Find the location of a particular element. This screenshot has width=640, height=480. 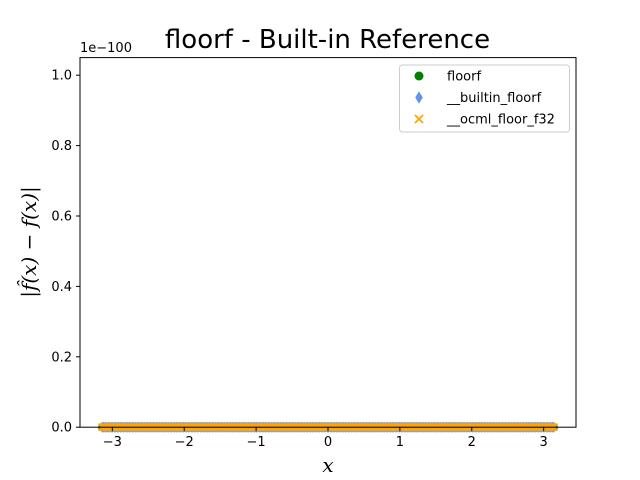

y-tick-label: 0.2 is located at coordinates (61, 357).